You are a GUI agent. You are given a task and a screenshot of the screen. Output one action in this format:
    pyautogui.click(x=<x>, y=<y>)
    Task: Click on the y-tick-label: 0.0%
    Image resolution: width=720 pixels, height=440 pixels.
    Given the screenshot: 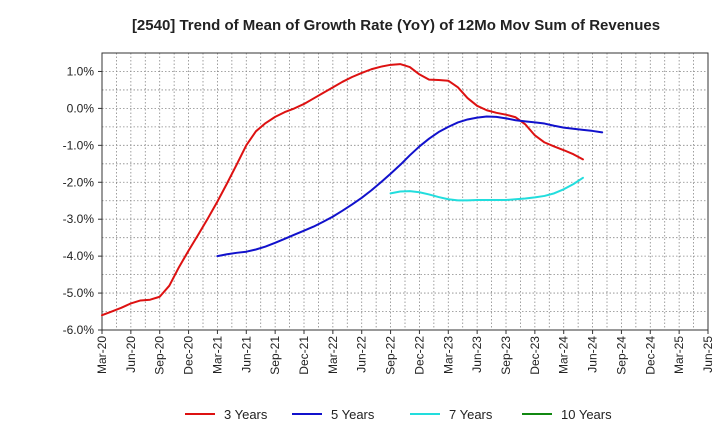 What is the action you would take?
    pyautogui.click(x=81, y=108)
    